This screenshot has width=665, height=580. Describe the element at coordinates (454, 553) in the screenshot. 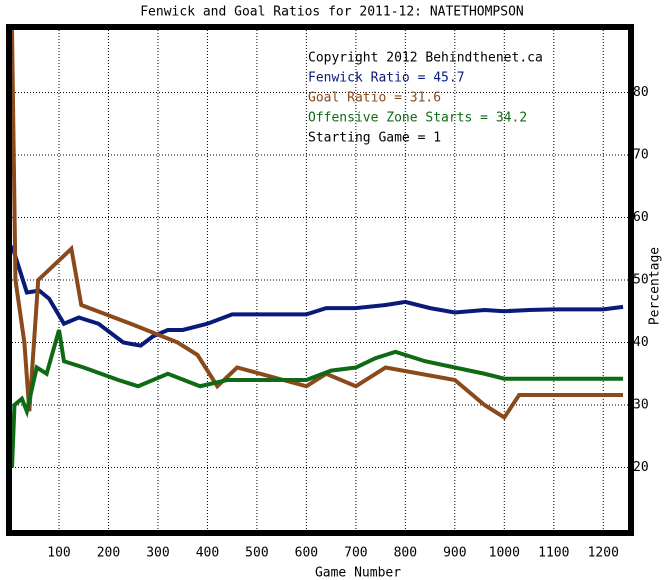

I see `x-tick-label: 900` at that location.